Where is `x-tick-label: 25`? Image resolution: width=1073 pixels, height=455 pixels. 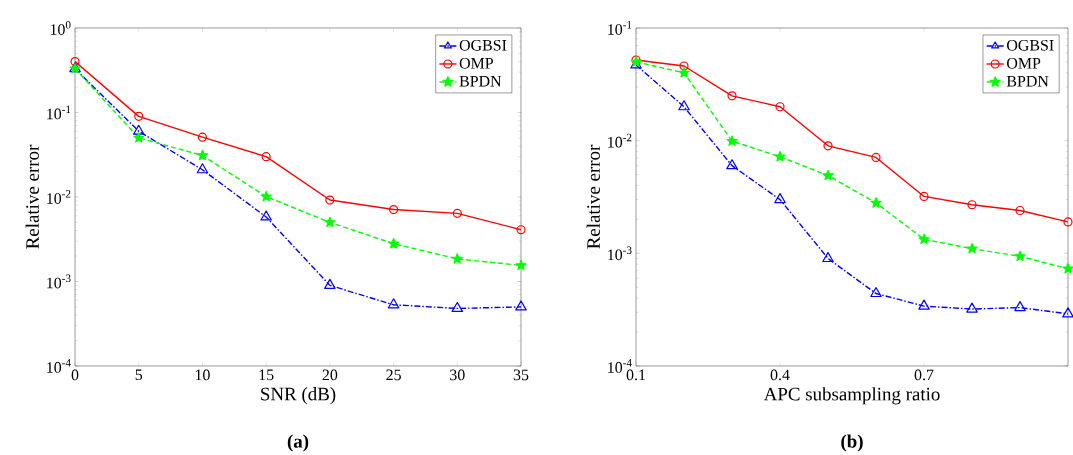 x-tick-label: 25 is located at coordinates (393, 375).